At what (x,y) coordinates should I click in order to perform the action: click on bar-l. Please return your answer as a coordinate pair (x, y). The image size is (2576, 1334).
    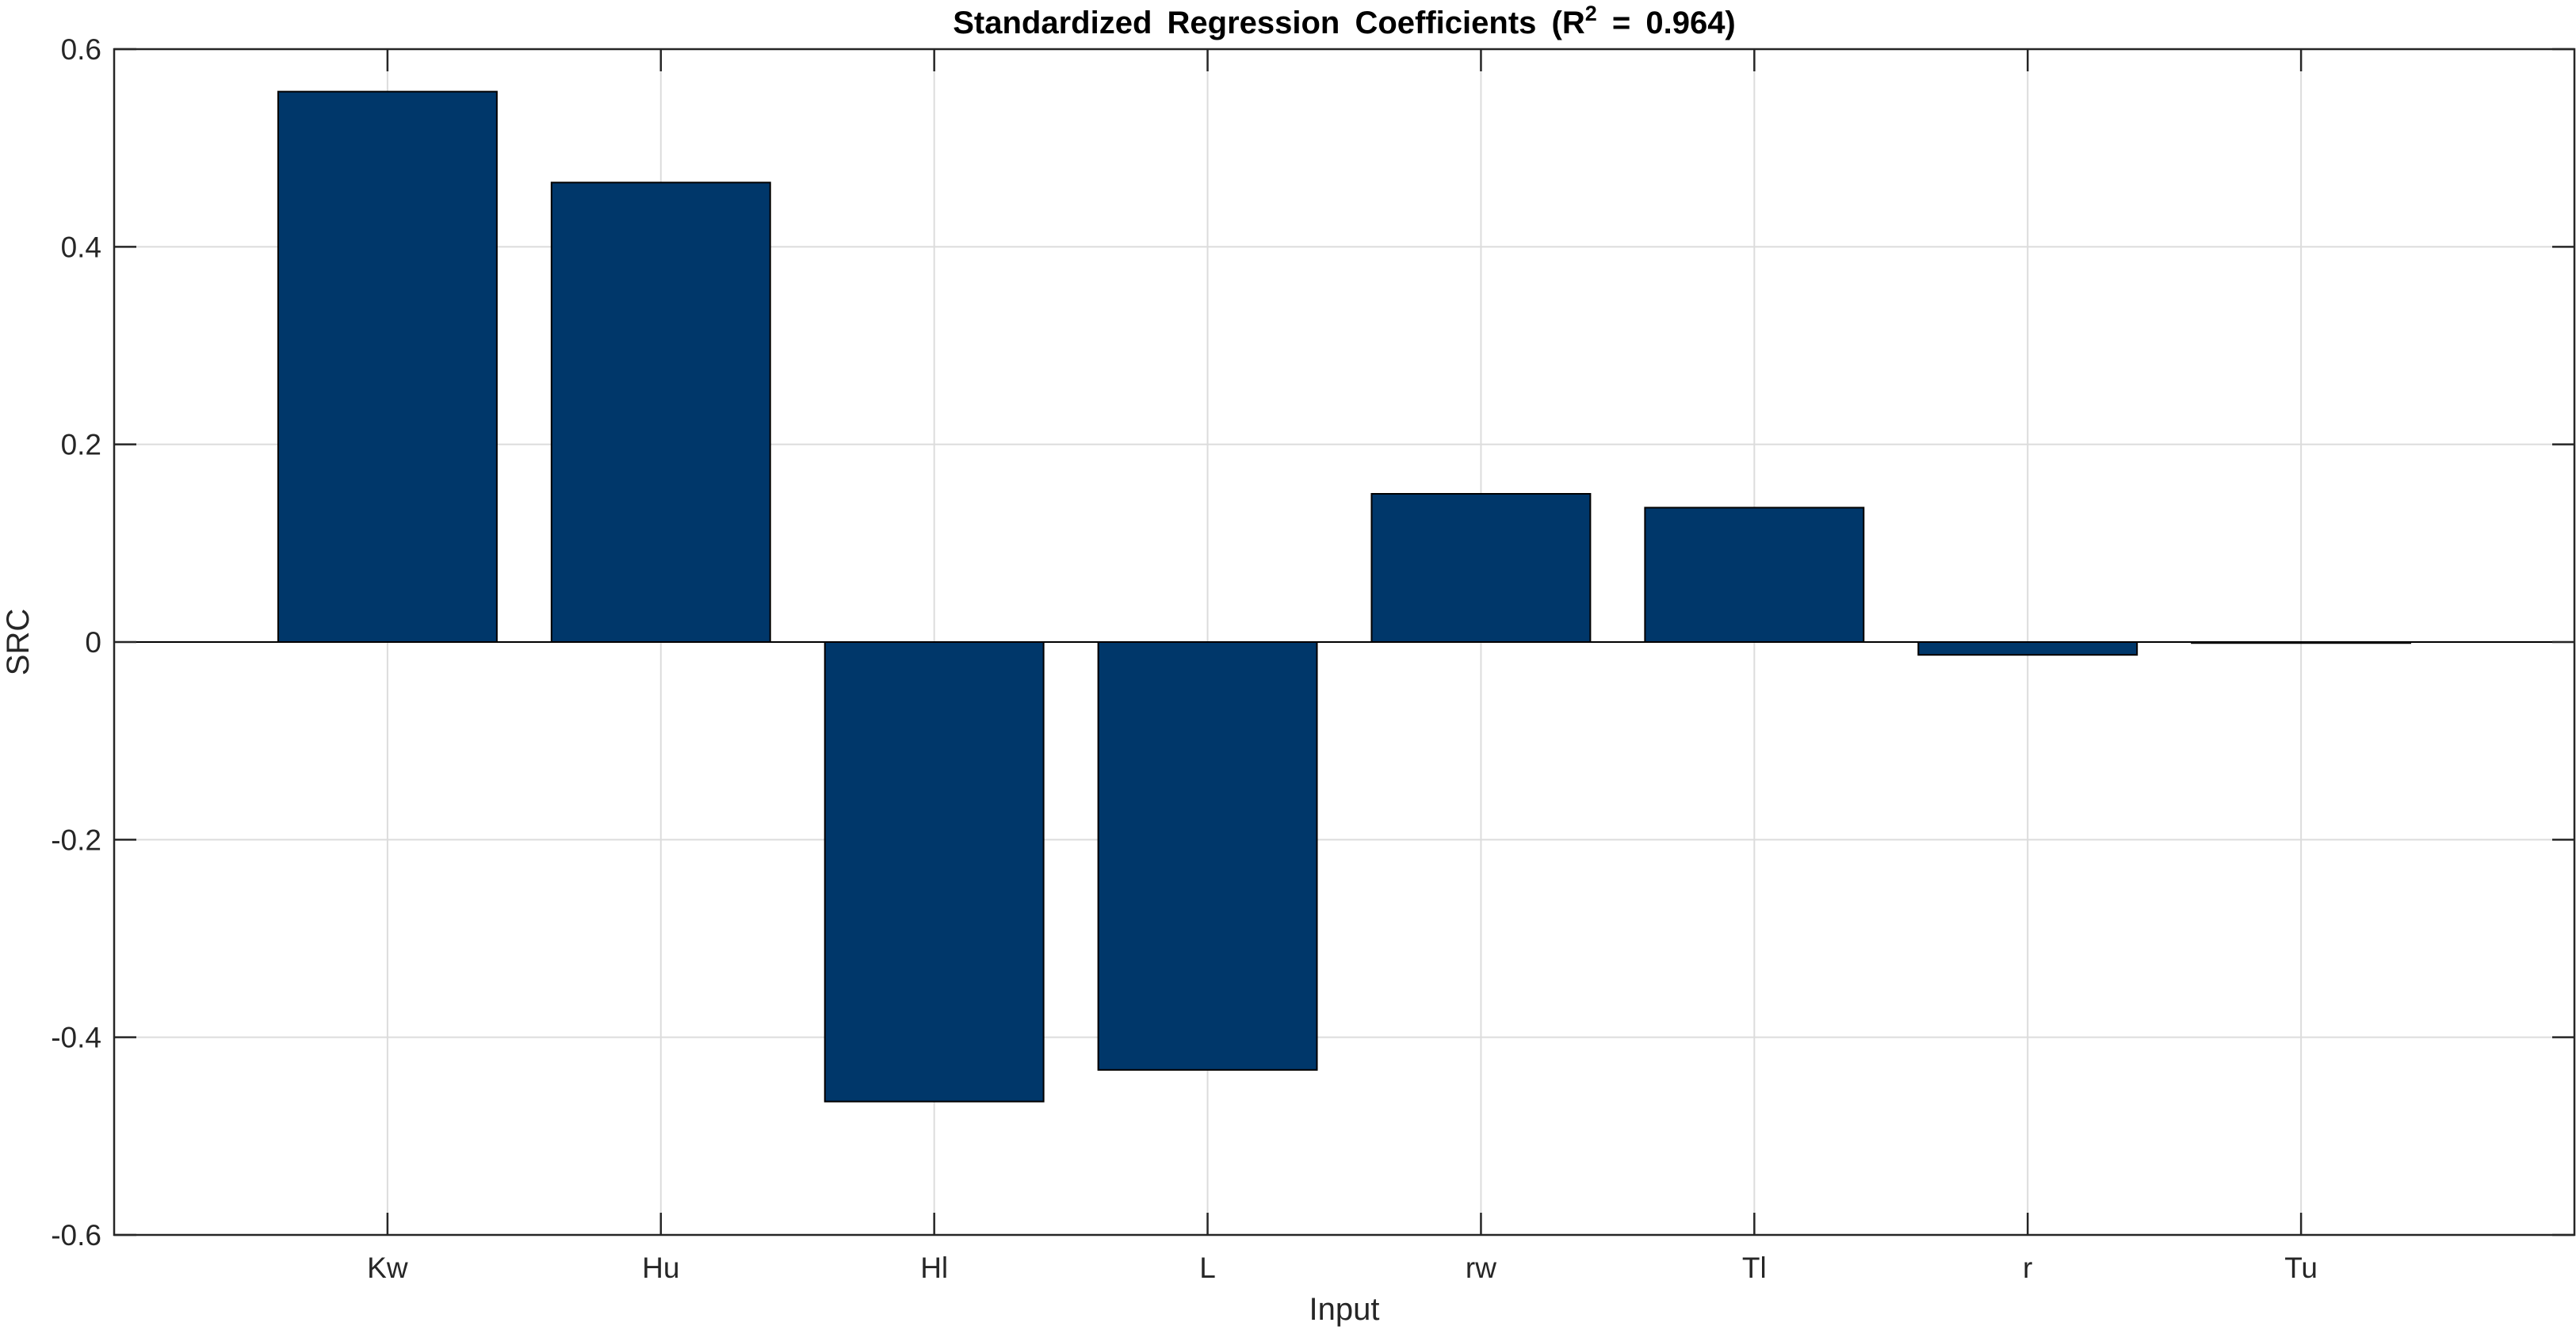
    Looking at the image, I should click on (1207, 856).